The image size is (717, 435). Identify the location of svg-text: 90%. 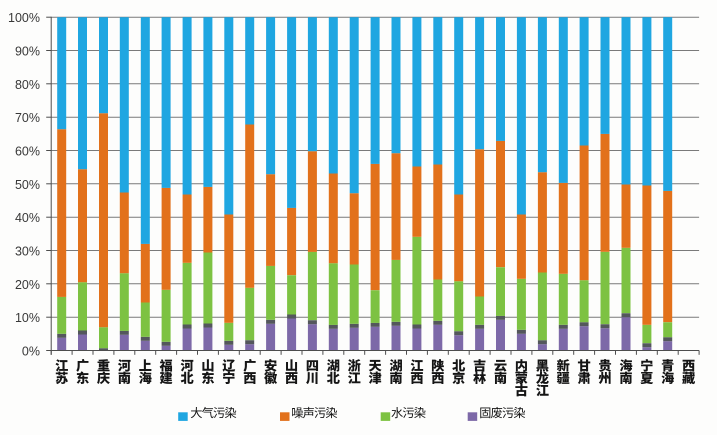
(27, 52).